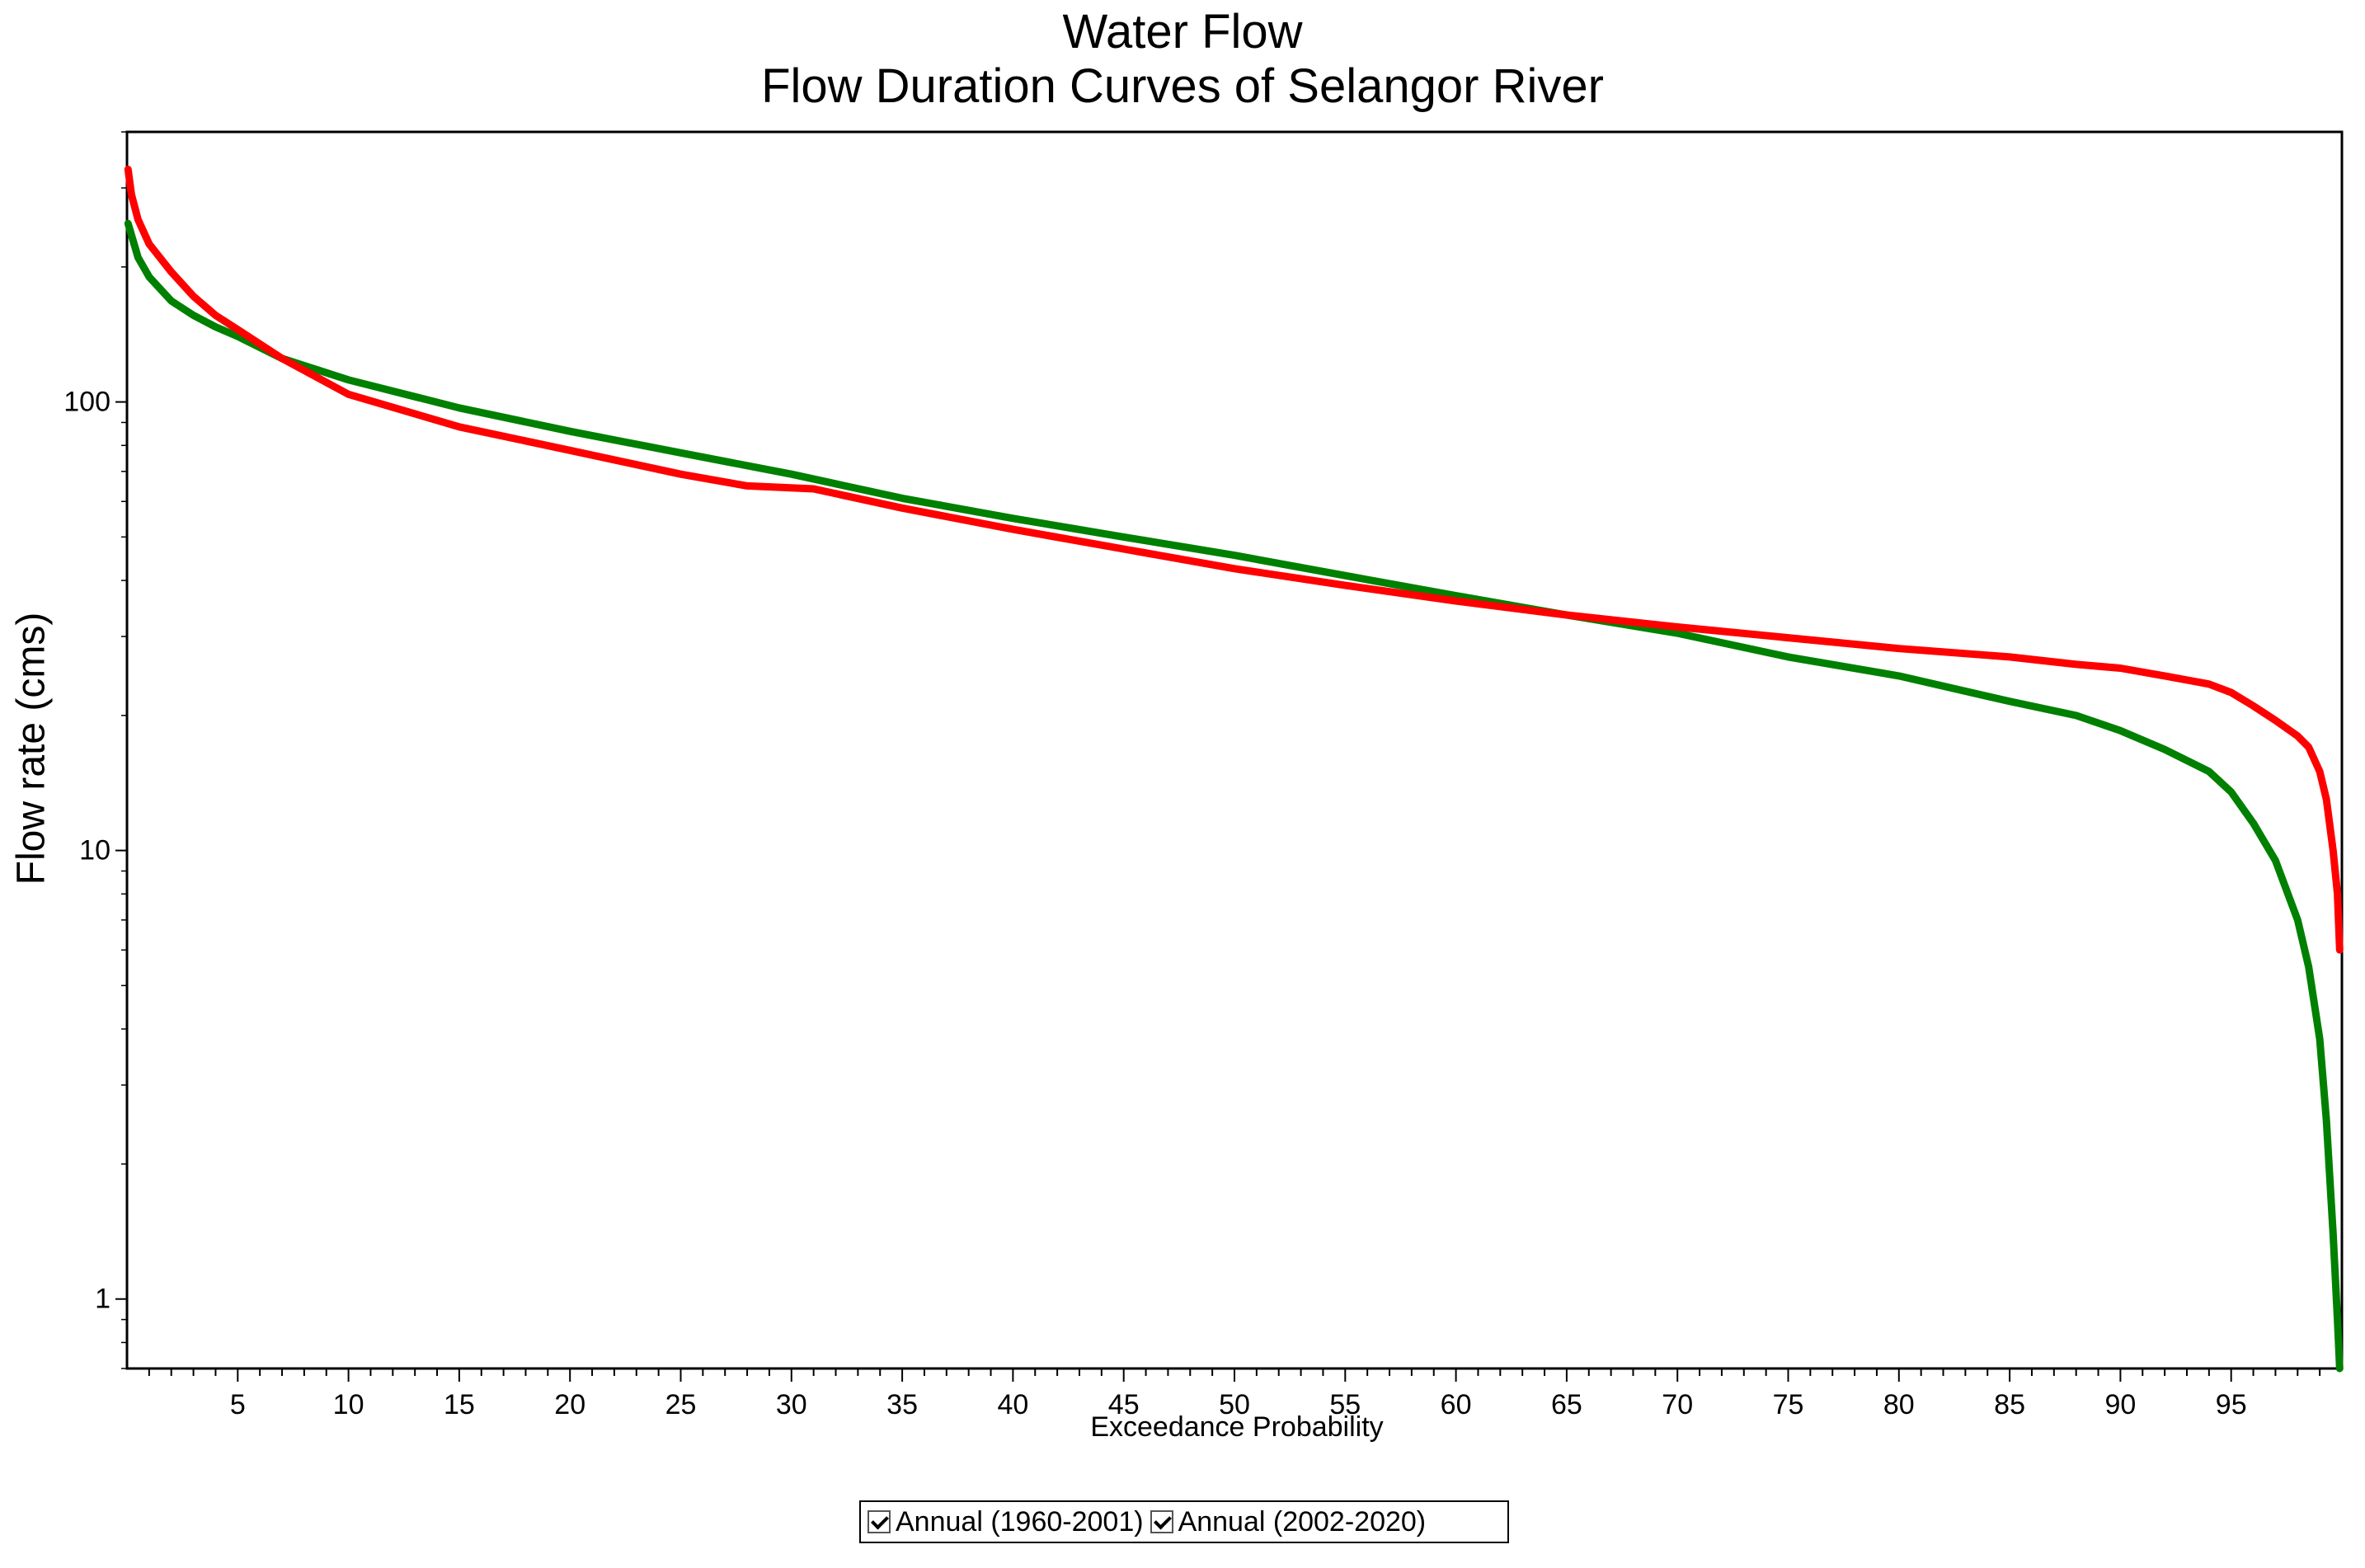  What do you see at coordinates (94, 850) in the screenshot?
I see `y-tick-label: 10` at bounding box center [94, 850].